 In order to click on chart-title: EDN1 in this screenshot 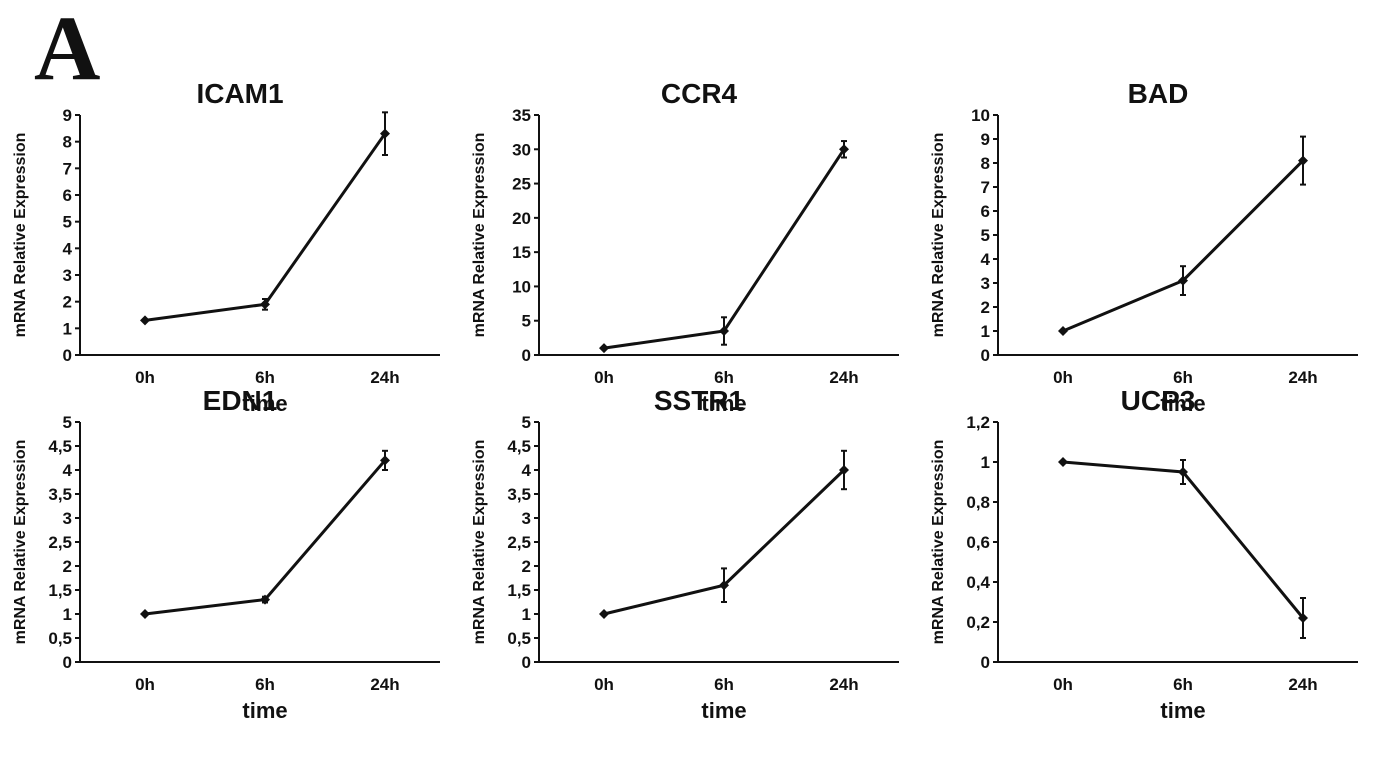, I will do `click(240, 401)`.